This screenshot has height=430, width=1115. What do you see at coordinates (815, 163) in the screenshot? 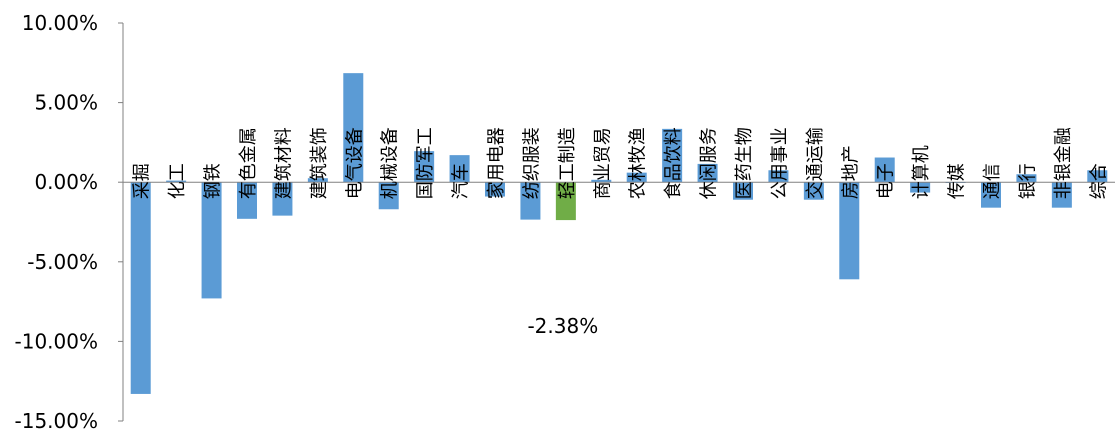
I see `category-label: 交通运输` at bounding box center [815, 163].